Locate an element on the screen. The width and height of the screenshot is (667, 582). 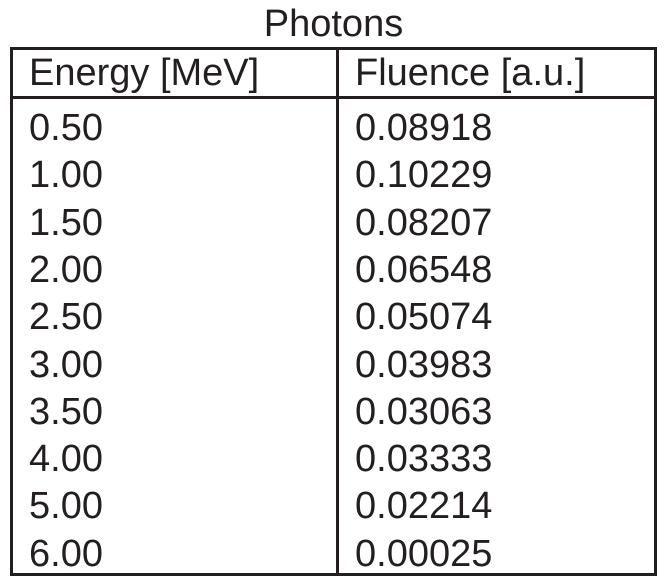
table-row: 2.00 0.06548 is located at coordinates (333, 270).